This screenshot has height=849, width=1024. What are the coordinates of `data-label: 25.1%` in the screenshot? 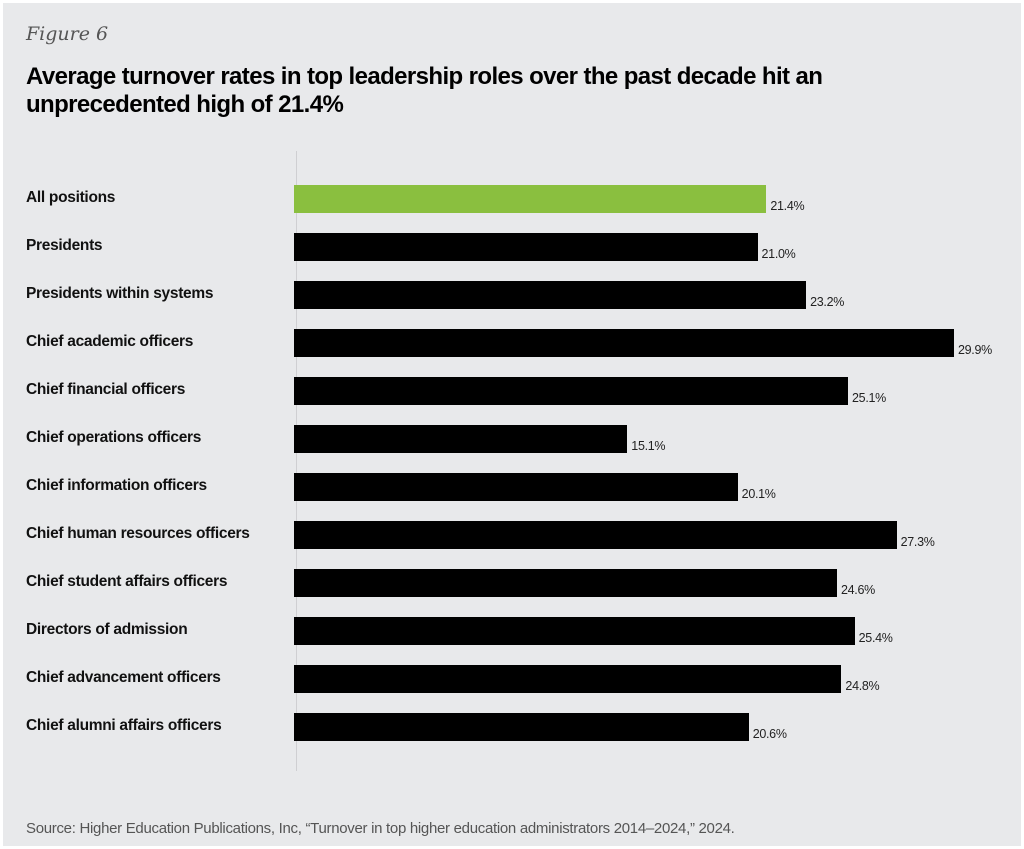 It's located at (869, 398).